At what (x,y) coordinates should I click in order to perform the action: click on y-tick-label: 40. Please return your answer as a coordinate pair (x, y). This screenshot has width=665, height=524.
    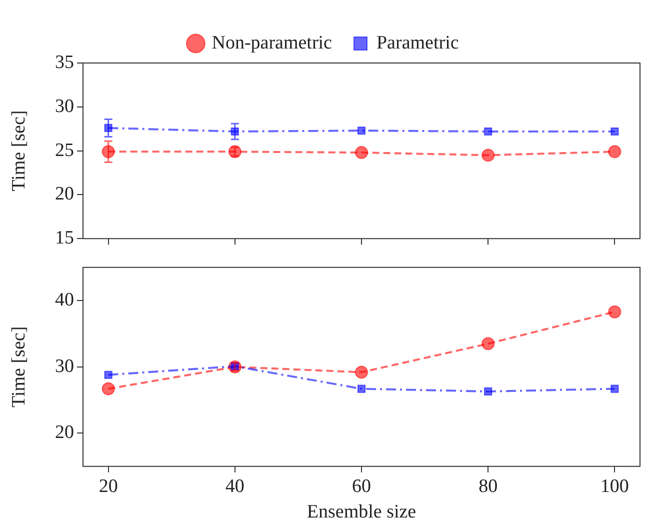
    Looking at the image, I should click on (64, 300).